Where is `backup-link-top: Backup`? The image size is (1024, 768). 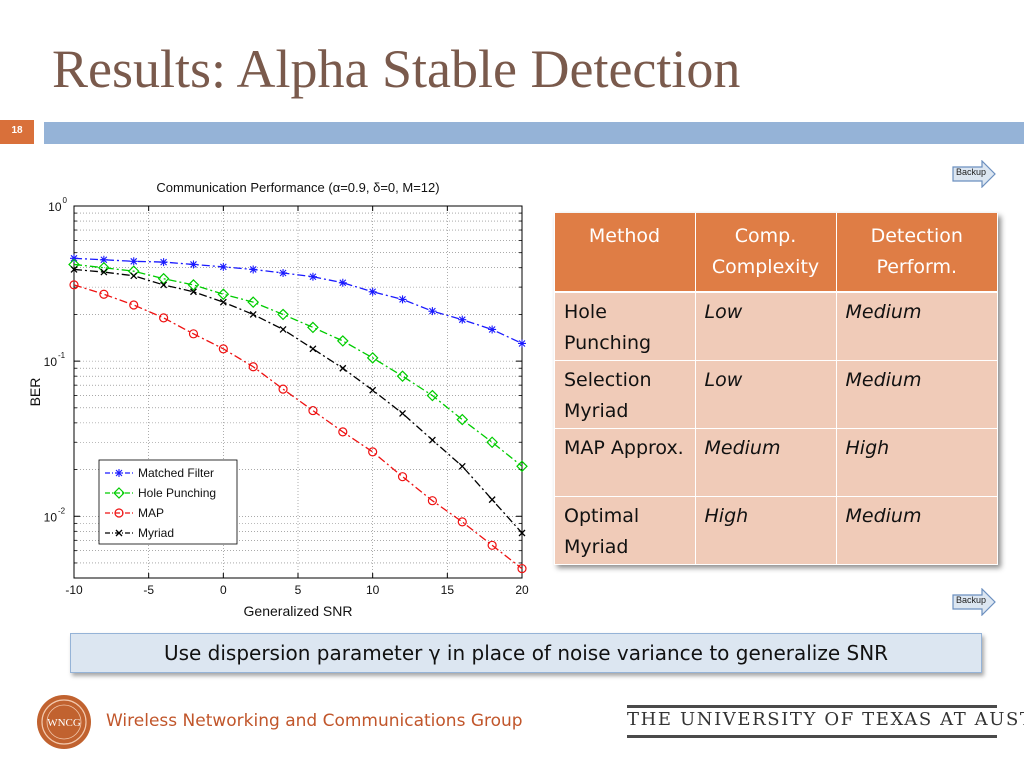
backup-link-top: Backup is located at coordinates (974, 174).